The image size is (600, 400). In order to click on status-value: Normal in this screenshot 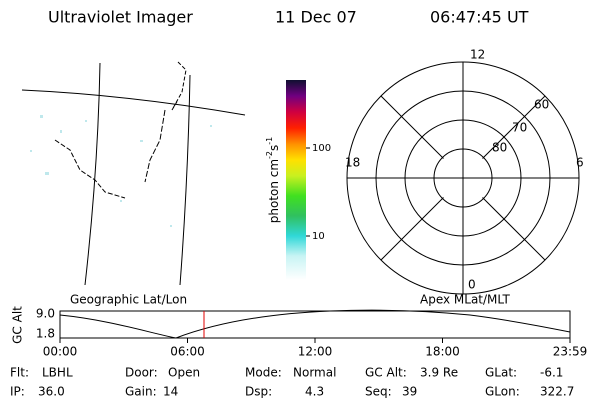, I will do `click(314, 373)`.